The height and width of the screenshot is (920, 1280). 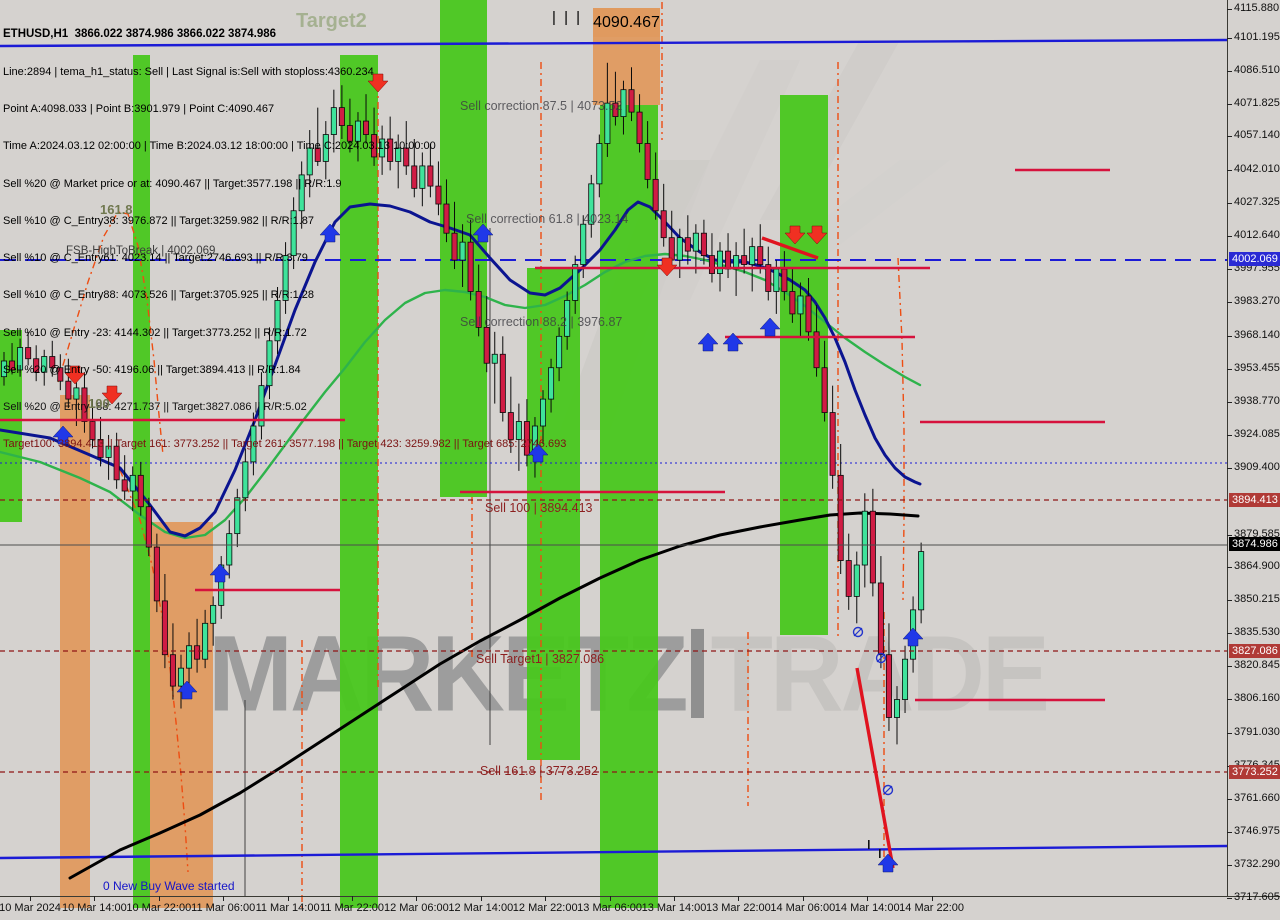 What do you see at coordinates (545, 908) in the screenshot?
I see `time-axis-label: 12 Mar 22:00` at bounding box center [545, 908].